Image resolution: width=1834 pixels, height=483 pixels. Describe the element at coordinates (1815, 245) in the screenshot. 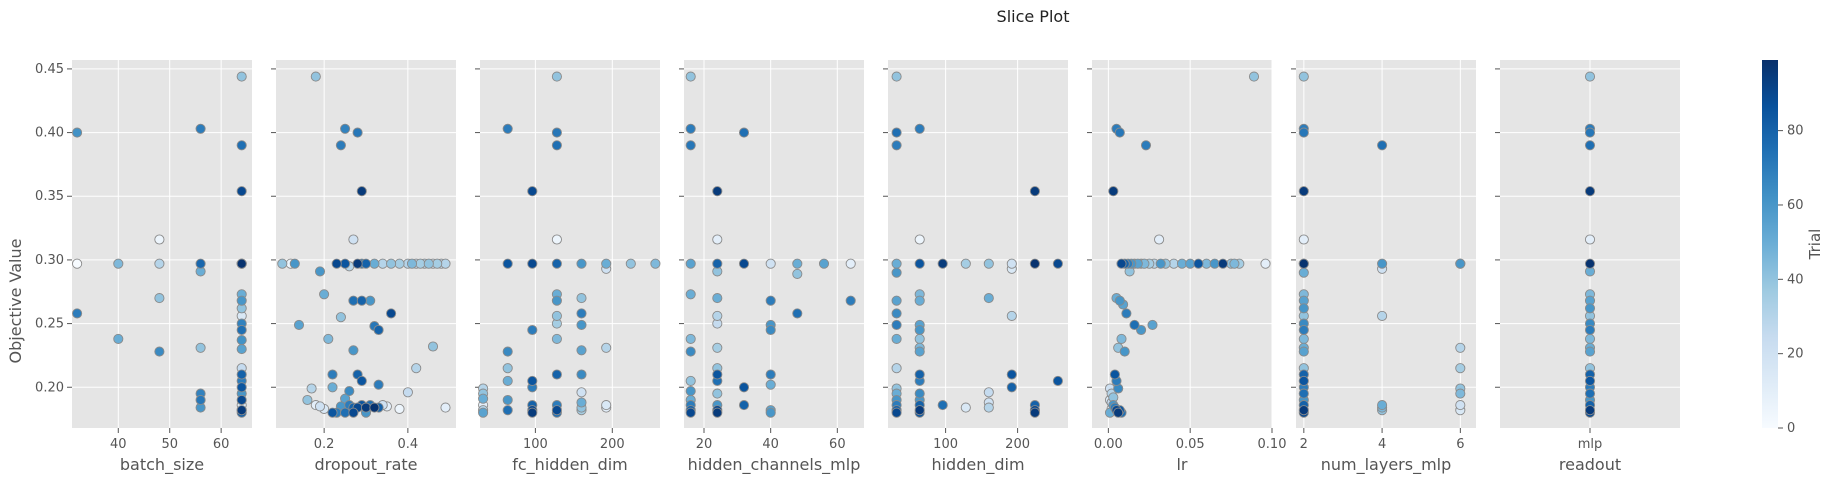

I see `colorbar-label: Trial` at that location.